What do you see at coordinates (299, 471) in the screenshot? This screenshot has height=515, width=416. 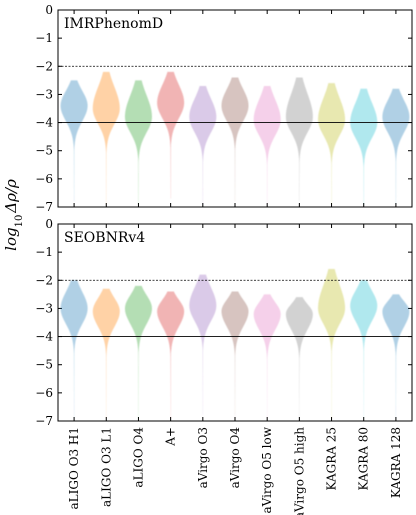 I see `category-label: aVirgo O5 high` at bounding box center [299, 471].